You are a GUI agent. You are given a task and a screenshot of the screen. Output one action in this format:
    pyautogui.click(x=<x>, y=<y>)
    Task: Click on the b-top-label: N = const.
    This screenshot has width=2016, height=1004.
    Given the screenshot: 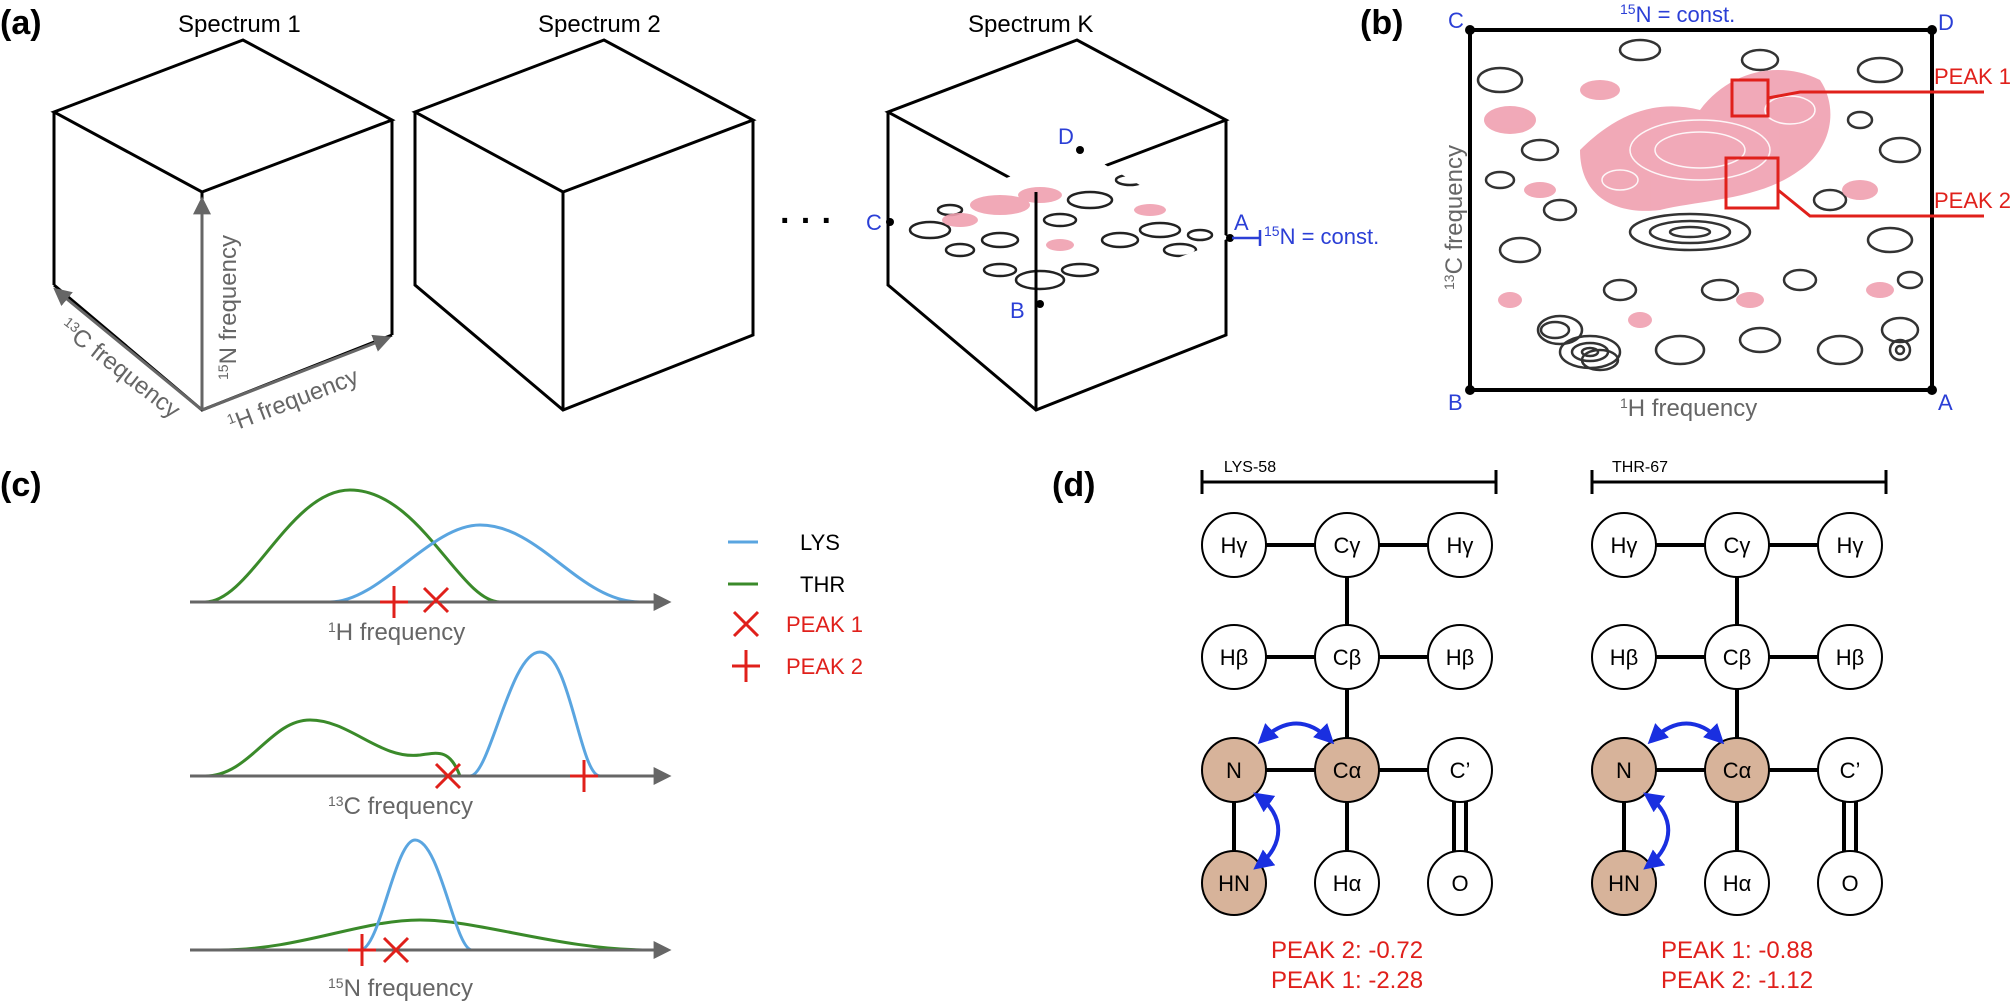 What is the action you would take?
    pyautogui.click(x=1686, y=14)
    